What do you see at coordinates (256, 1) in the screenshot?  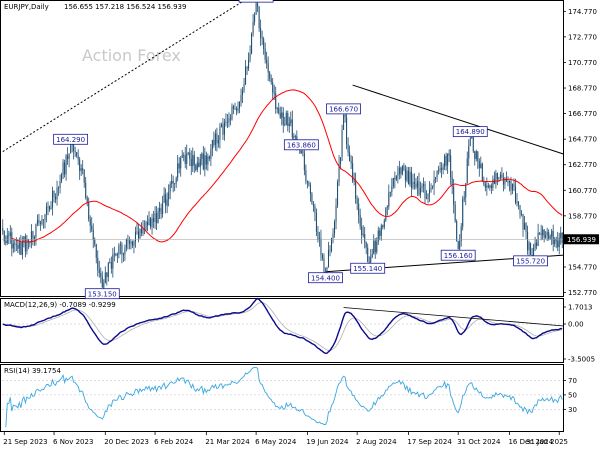 I see `price-annotation-box` at bounding box center [256, 1].